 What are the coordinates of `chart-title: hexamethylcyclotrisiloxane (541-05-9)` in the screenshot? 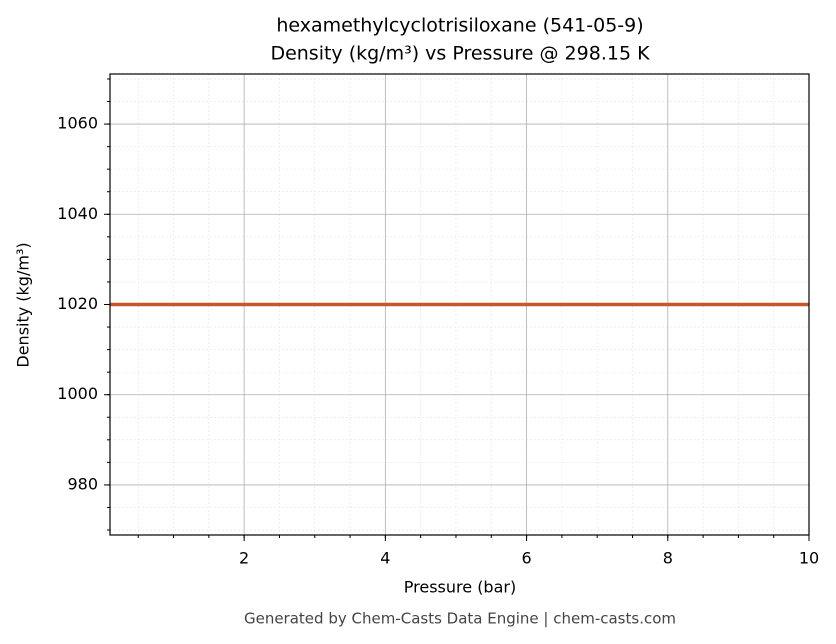 It's located at (459, 26).